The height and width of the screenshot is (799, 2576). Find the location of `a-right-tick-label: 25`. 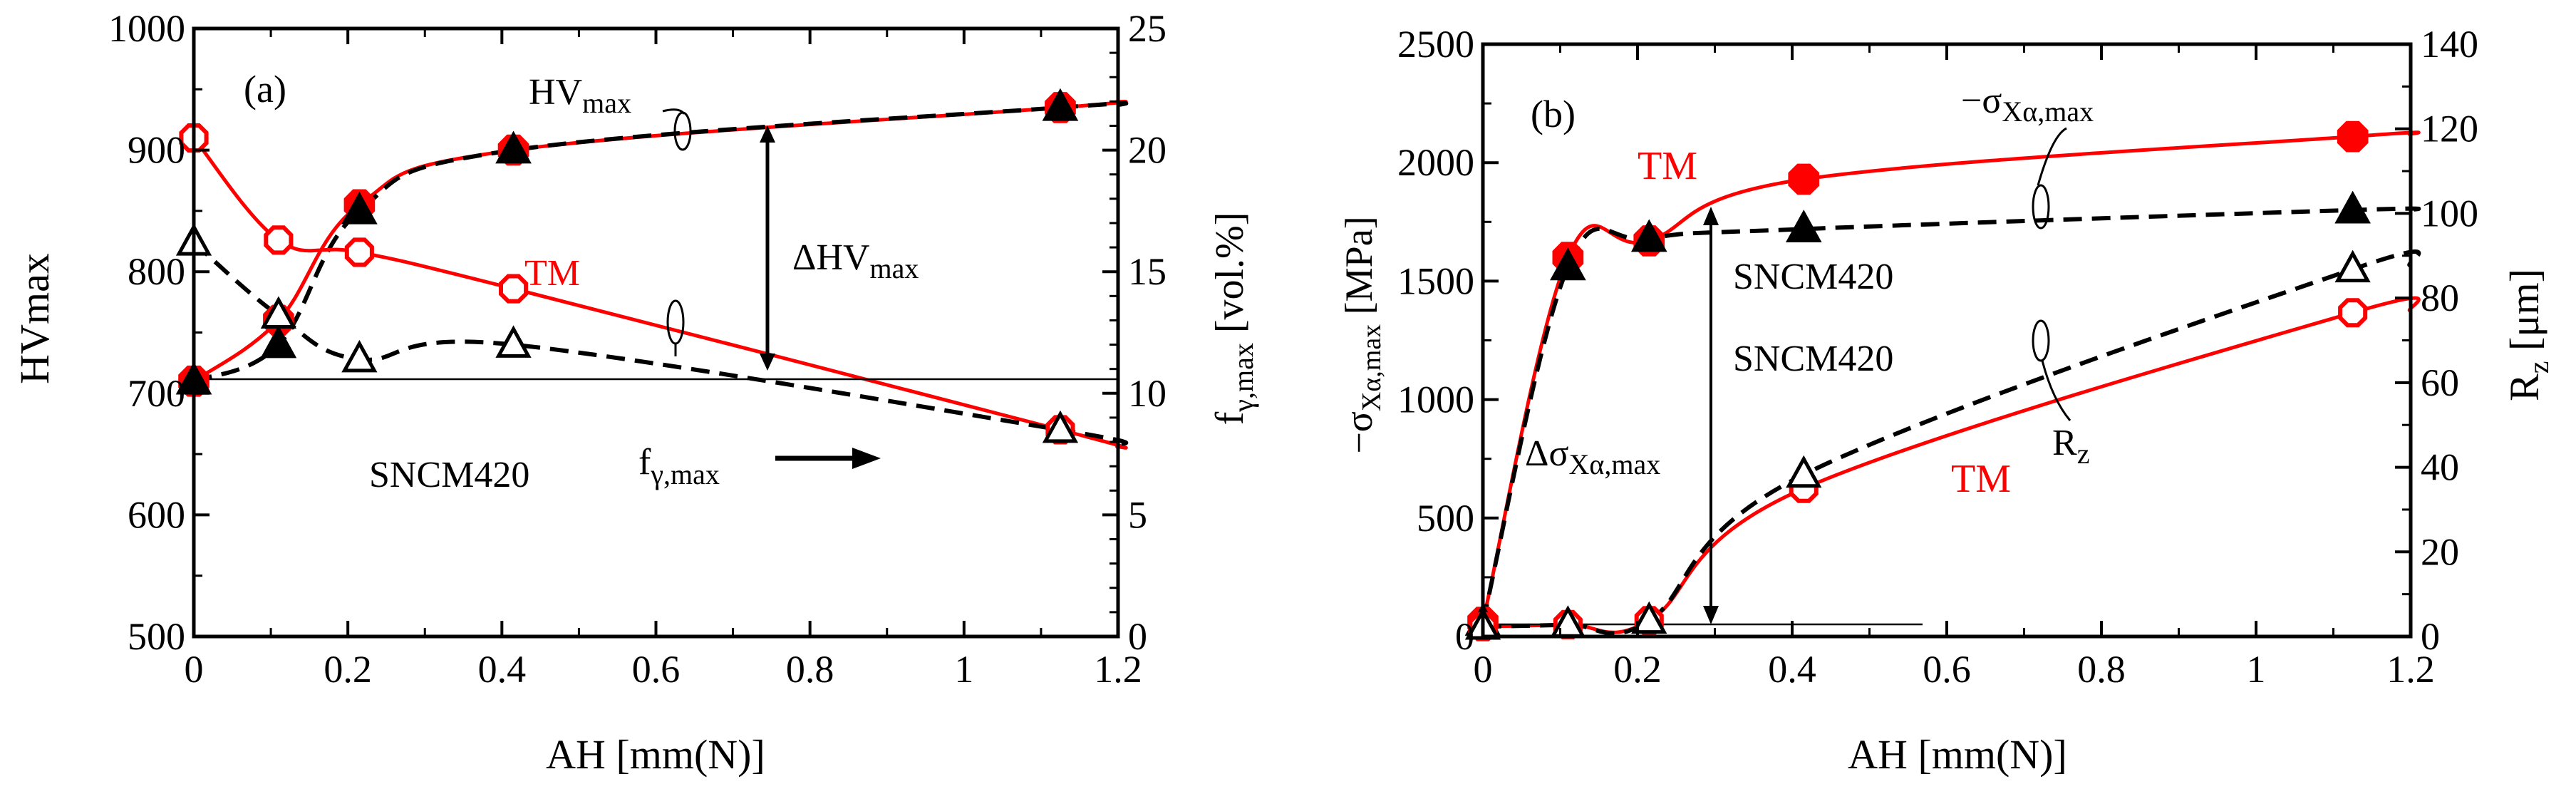

a-right-tick-label: 25 is located at coordinates (1148, 28).